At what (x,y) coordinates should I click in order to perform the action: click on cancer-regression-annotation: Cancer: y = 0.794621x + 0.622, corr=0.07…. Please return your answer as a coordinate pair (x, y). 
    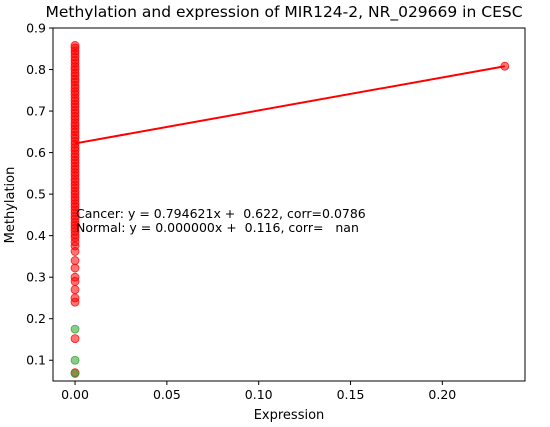
    Looking at the image, I should click on (221, 213).